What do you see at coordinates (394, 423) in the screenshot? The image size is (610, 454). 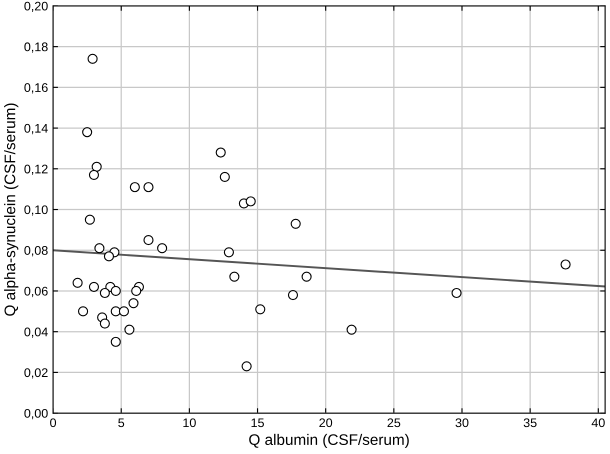 I see `x-tick-label: 25` at bounding box center [394, 423].